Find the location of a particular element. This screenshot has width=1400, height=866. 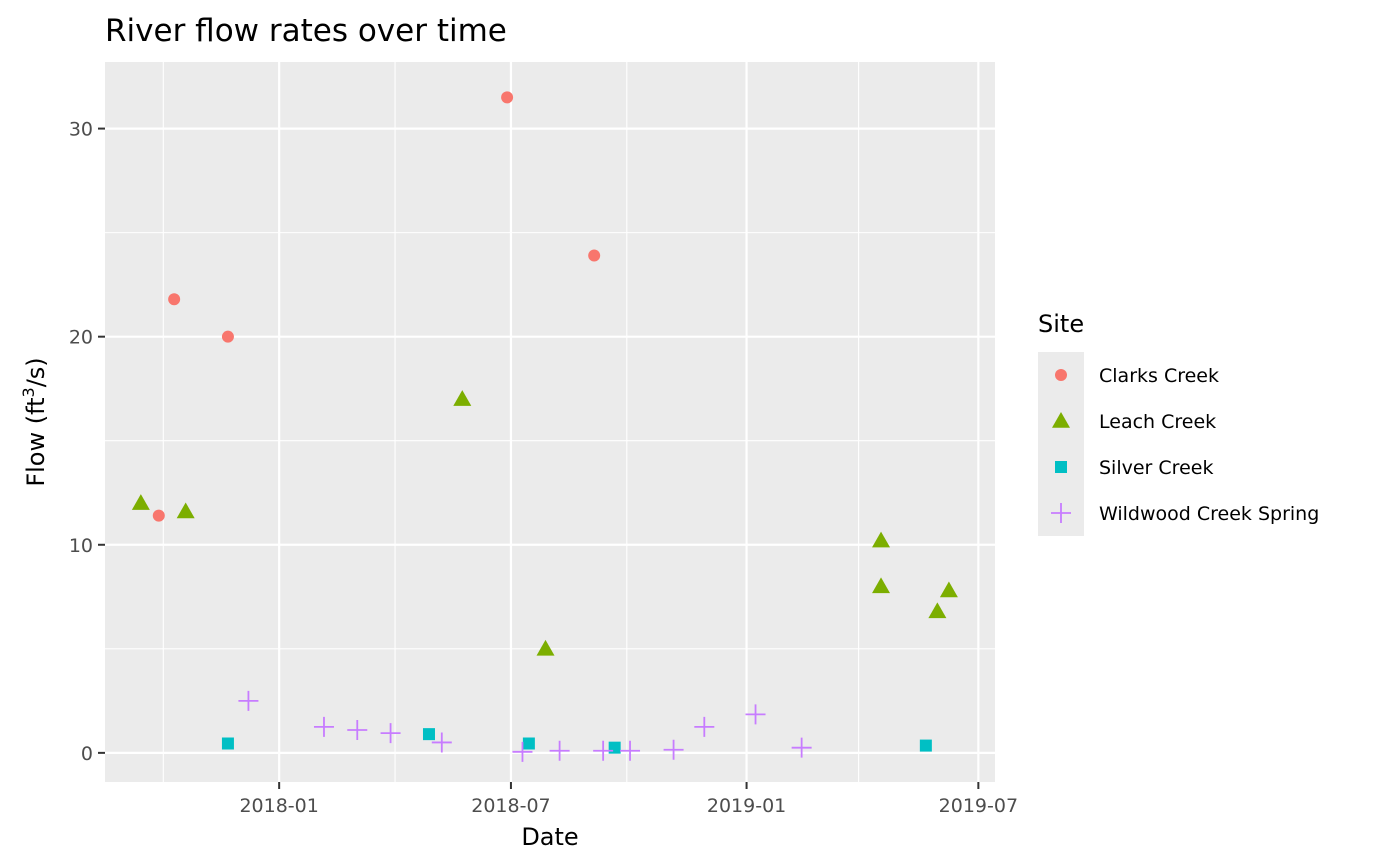

legend-key-clarks-creek is located at coordinates (1061, 375).